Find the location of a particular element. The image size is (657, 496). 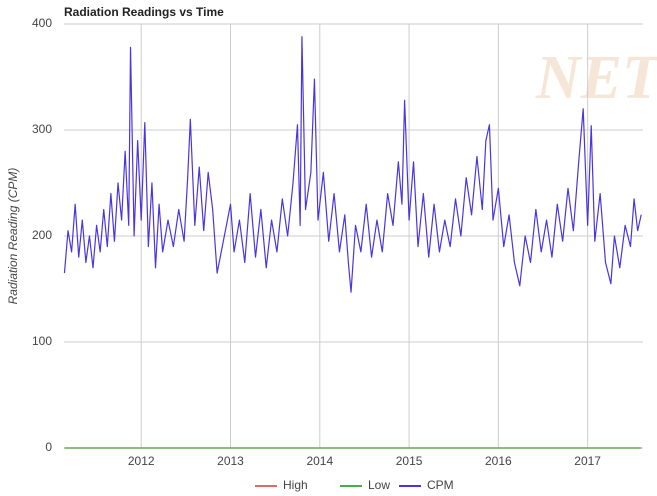

y-tick-label: 200 is located at coordinates (42, 235).